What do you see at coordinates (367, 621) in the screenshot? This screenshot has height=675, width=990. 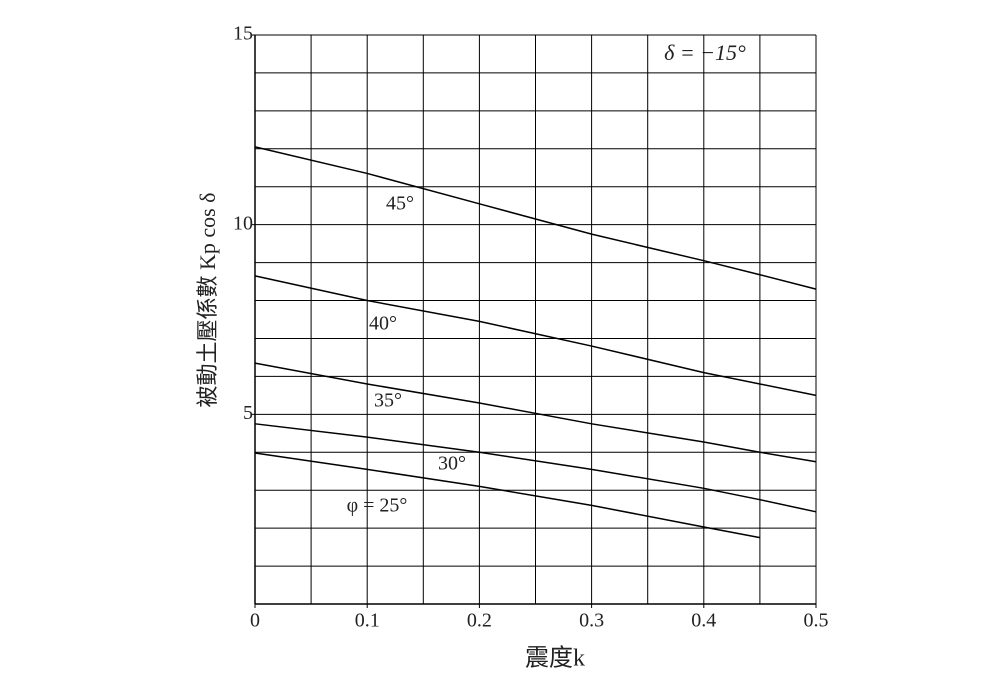 I see `x-tick-label: 0.1` at bounding box center [367, 621].